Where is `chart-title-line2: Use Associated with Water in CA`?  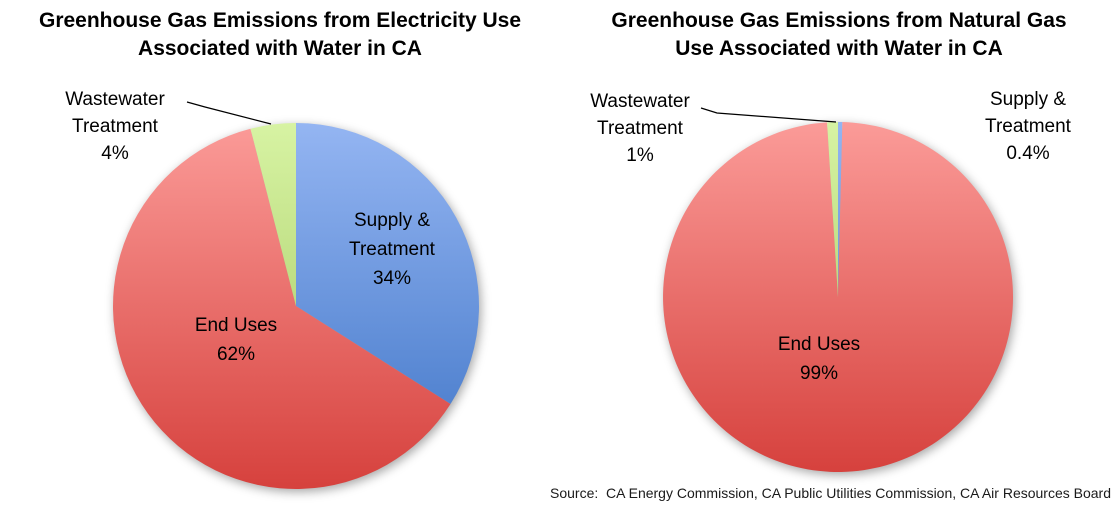
chart-title-line2: Use Associated with Water in CA is located at coordinates (839, 48).